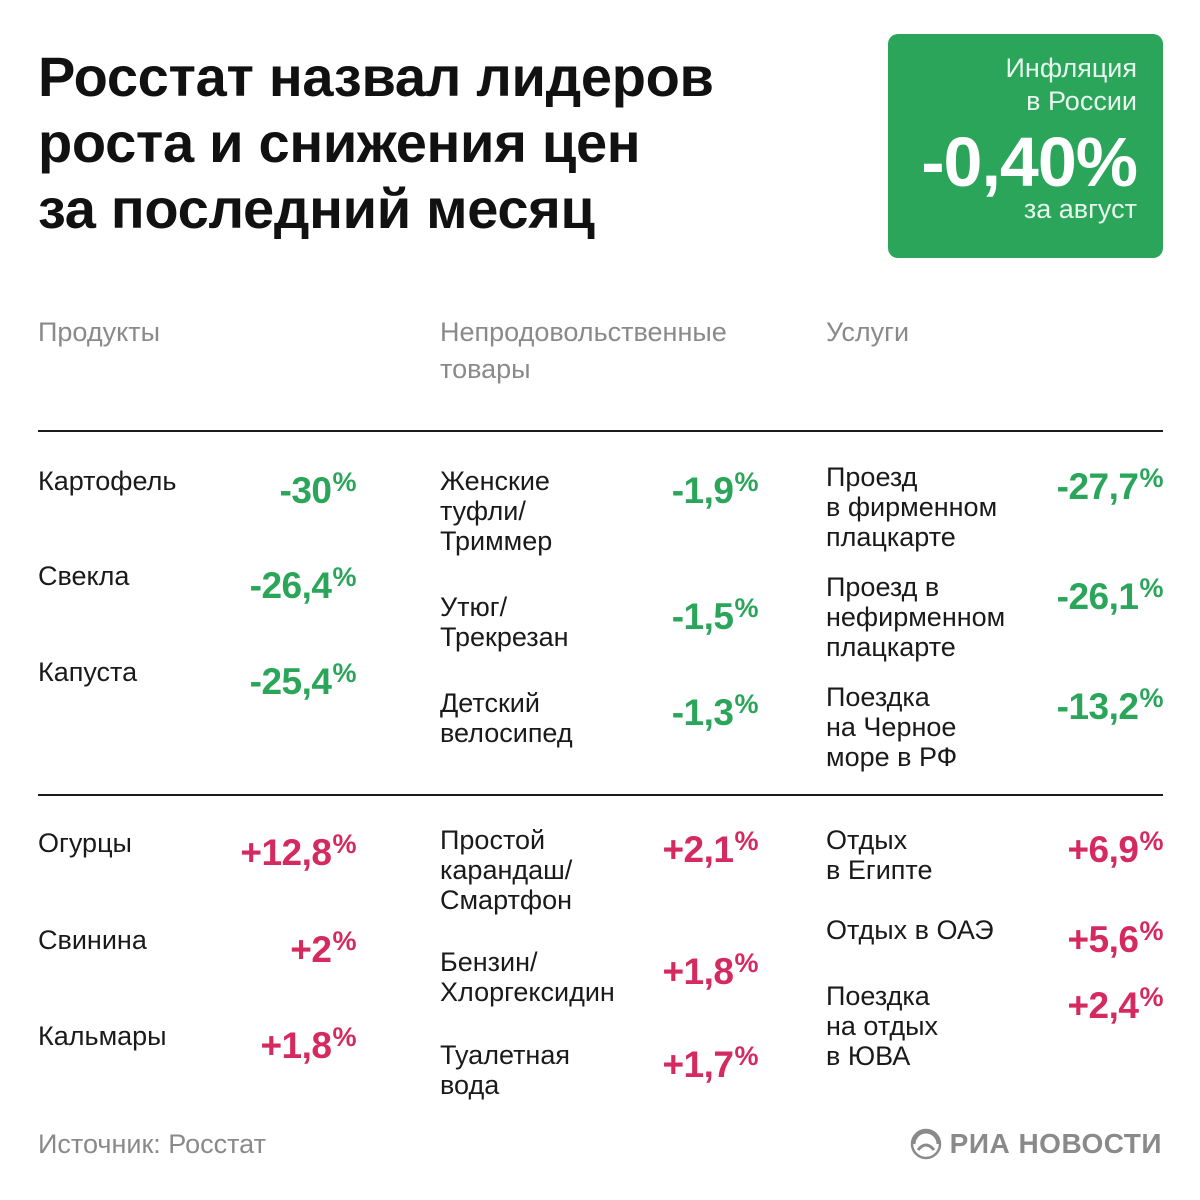 The height and width of the screenshot is (1200, 1200). I want to click on price-change-value: +5,6%, so click(1115, 935).